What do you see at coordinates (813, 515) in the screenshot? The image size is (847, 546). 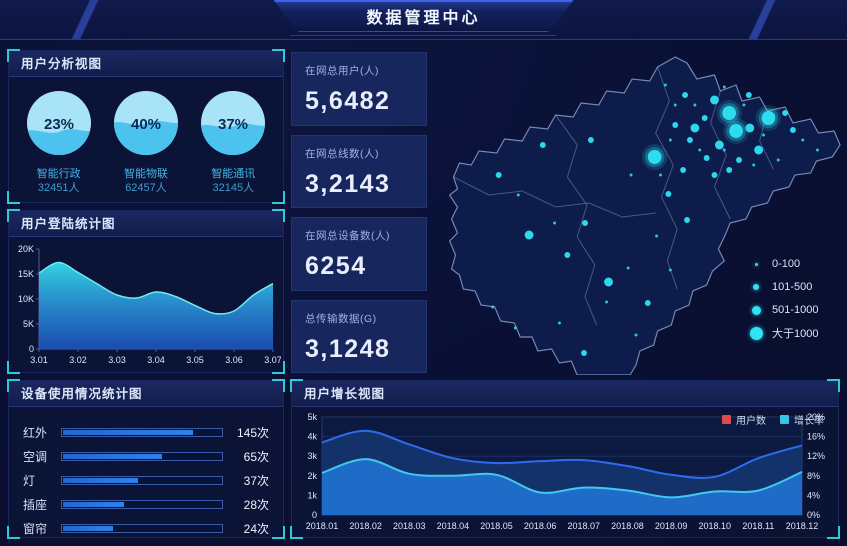 I see `svg-text: 0%` at bounding box center [813, 515].